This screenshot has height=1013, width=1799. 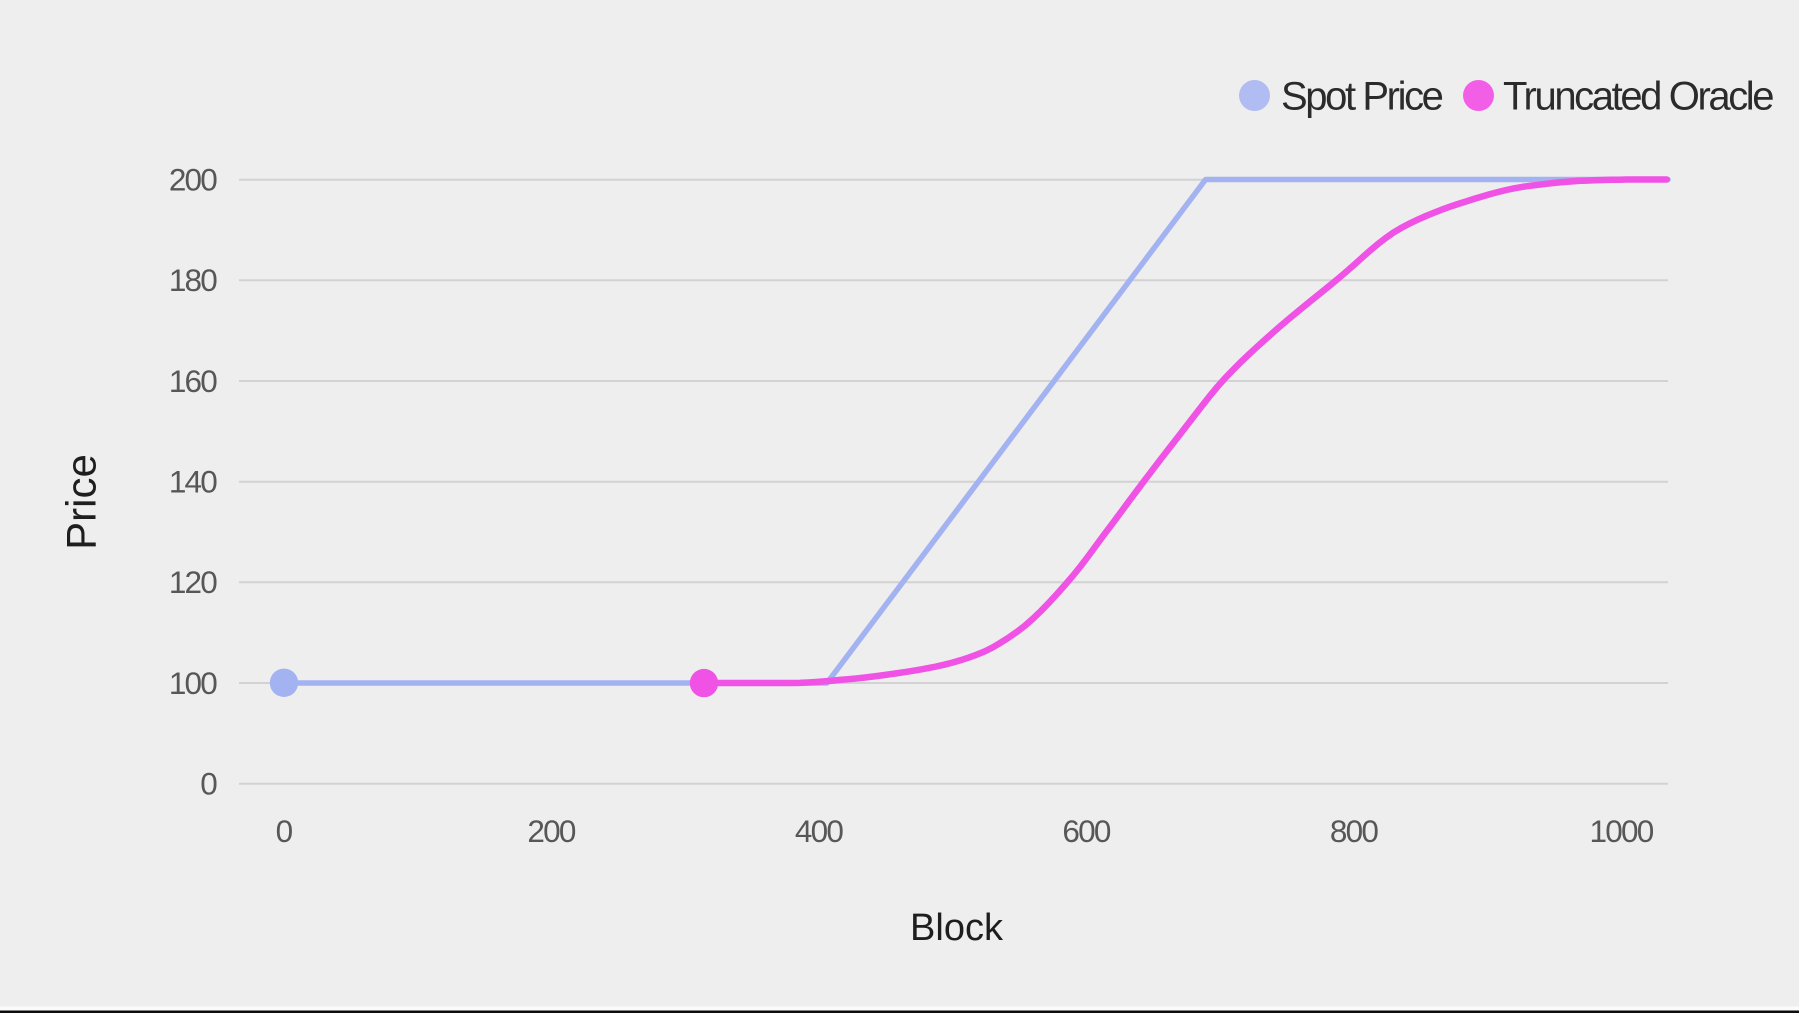 What do you see at coordinates (193, 280) in the screenshot?
I see `svg-text: 180` at bounding box center [193, 280].